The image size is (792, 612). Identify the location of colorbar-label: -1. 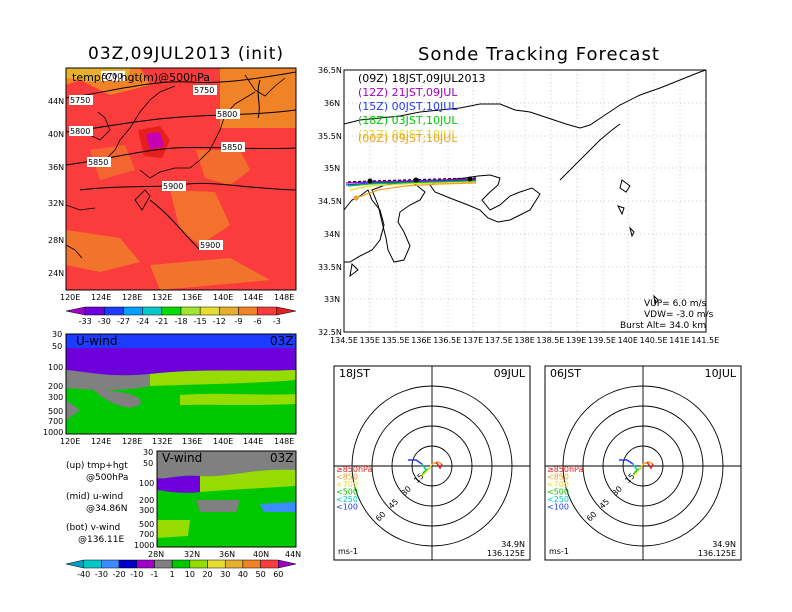
(154, 574).